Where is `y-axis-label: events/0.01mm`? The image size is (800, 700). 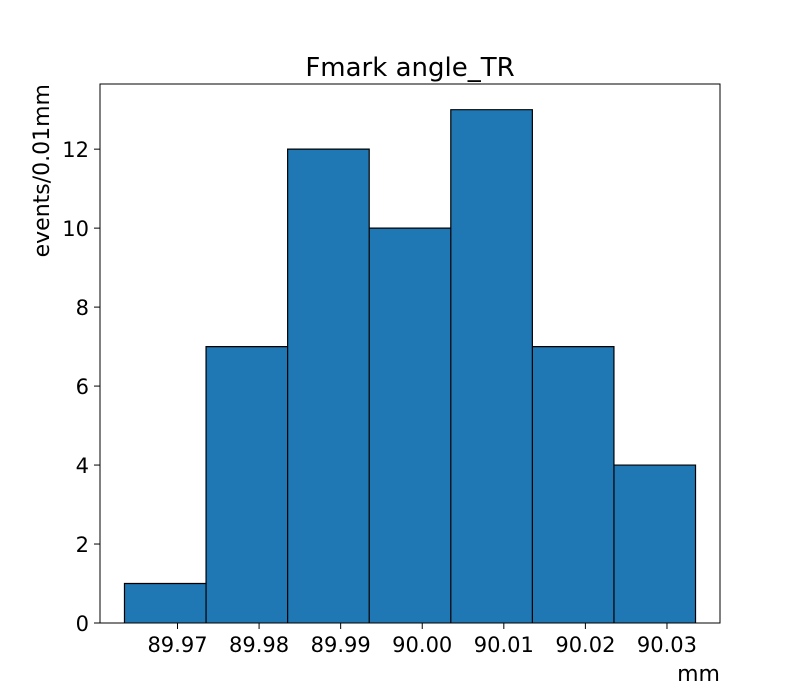
y-axis-label: events/0.01mm is located at coordinates (42, 170).